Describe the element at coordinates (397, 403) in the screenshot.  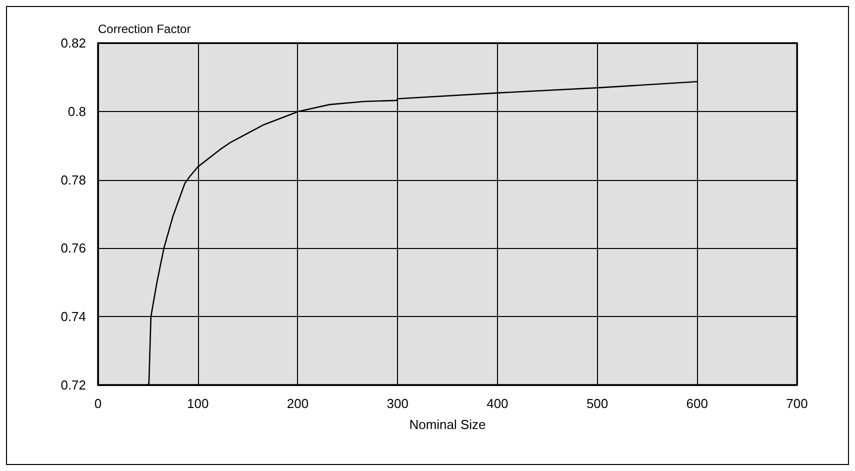
I see `x-tick-label: 300` at that location.